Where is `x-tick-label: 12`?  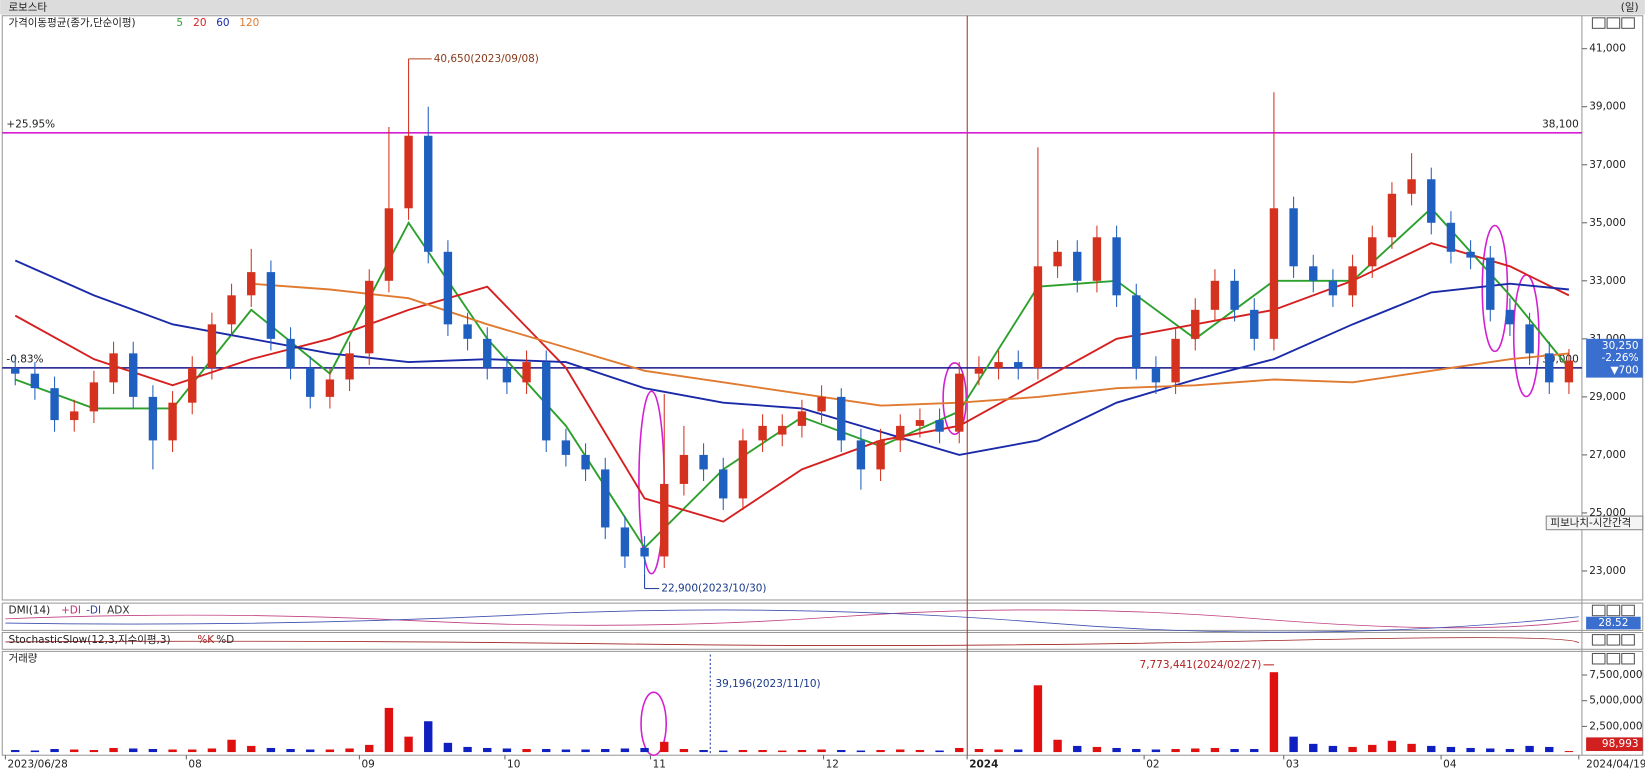
x-tick-label: 12 is located at coordinates (832, 765).